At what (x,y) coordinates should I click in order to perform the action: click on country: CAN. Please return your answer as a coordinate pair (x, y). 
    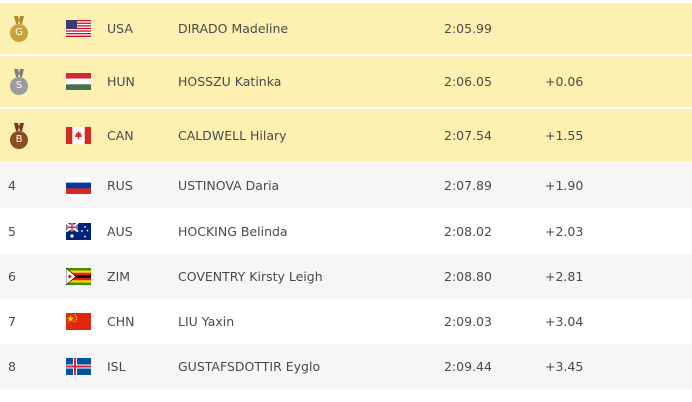
    Looking at the image, I should click on (120, 135).